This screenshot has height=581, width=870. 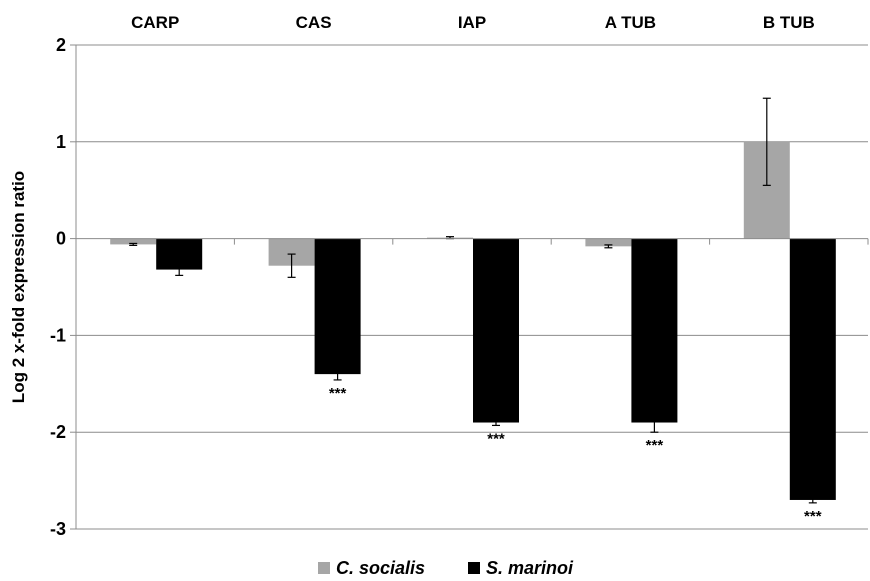 What do you see at coordinates (58, 335) in the screenshot?
I see `y-tick-label: -1` at bounding box center [58, 335].